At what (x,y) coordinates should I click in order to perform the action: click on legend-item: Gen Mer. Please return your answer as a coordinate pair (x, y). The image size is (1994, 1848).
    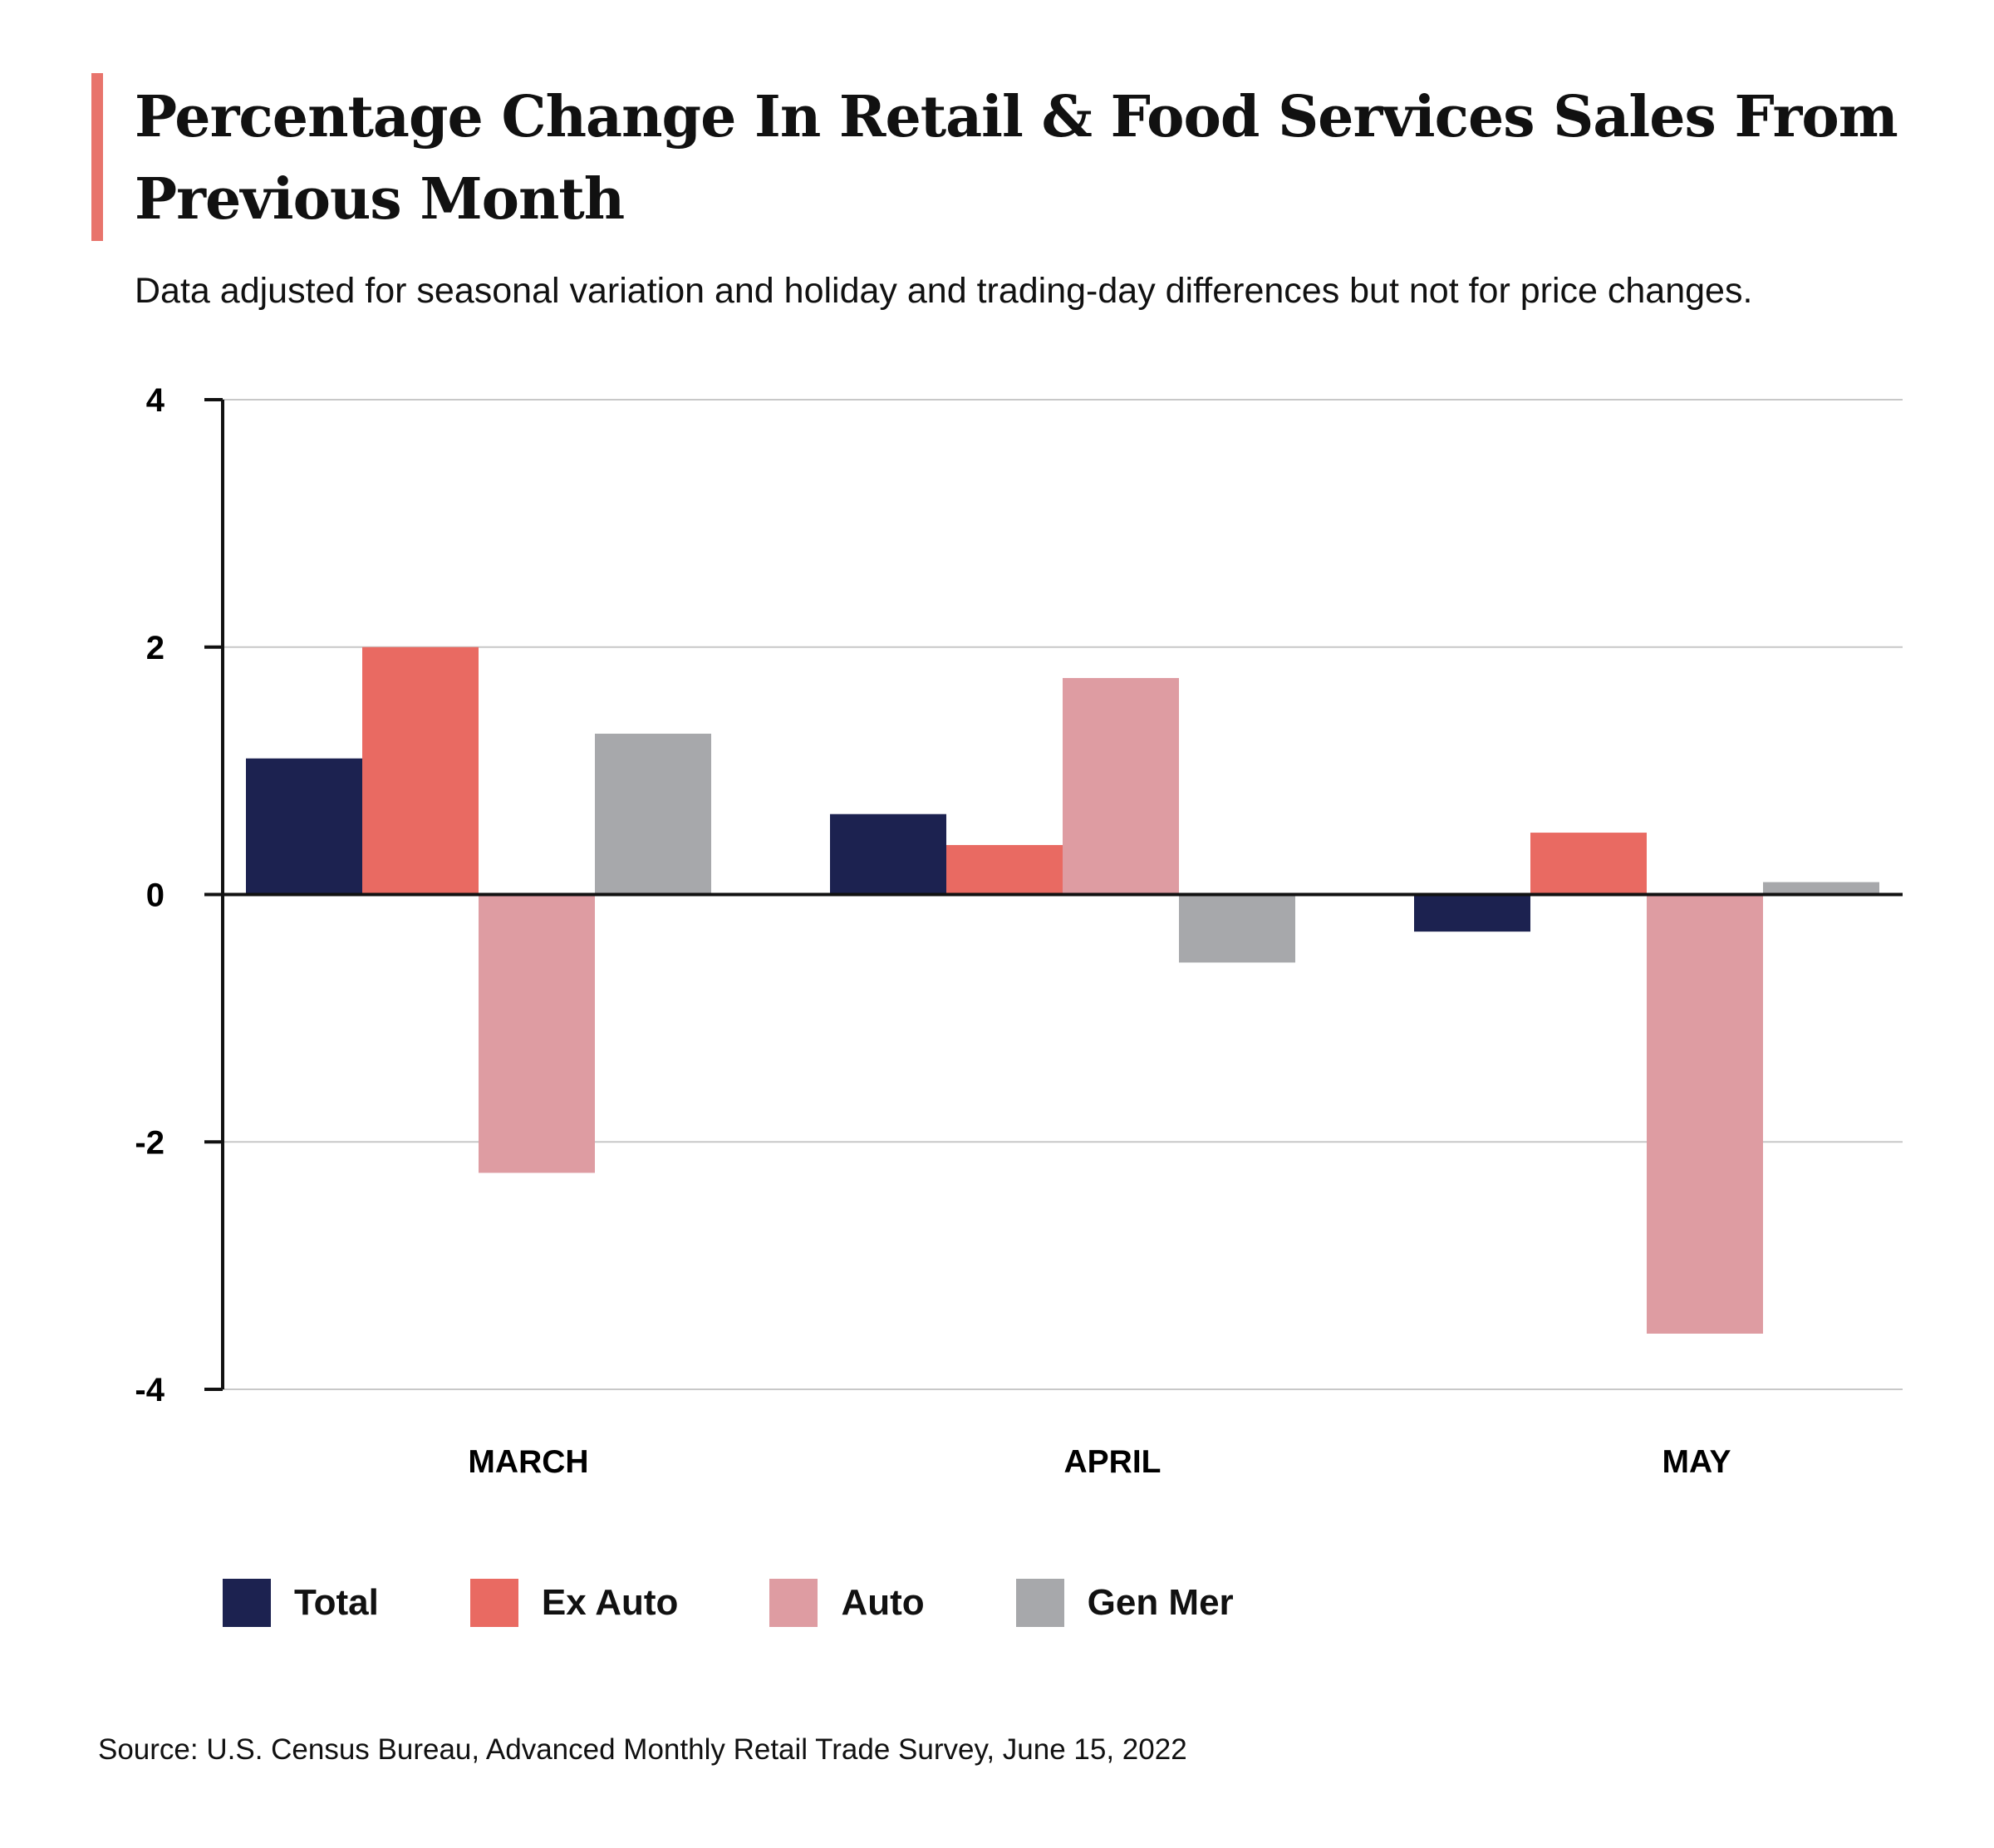
    Looking at the image, I should click on (1124, 1603).